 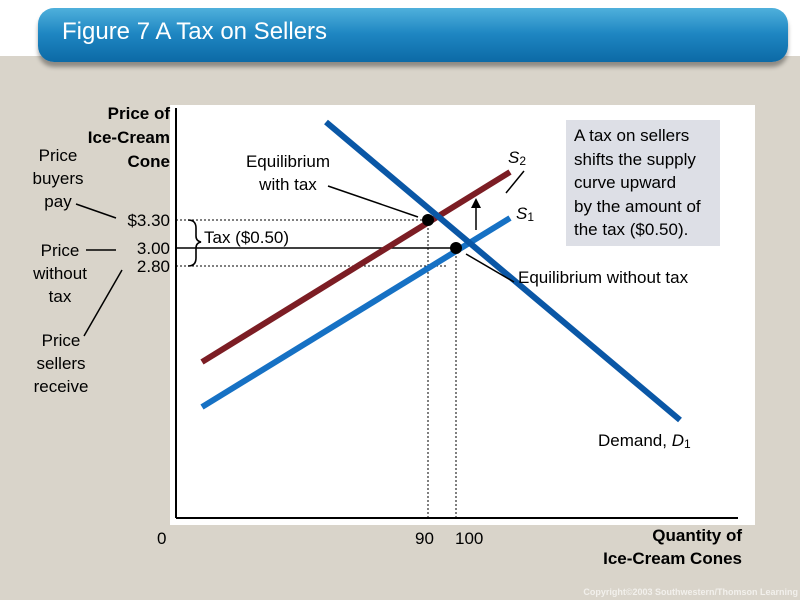 I want to click on tick-price-2-80: 2.80, so click(x=153, y=266).